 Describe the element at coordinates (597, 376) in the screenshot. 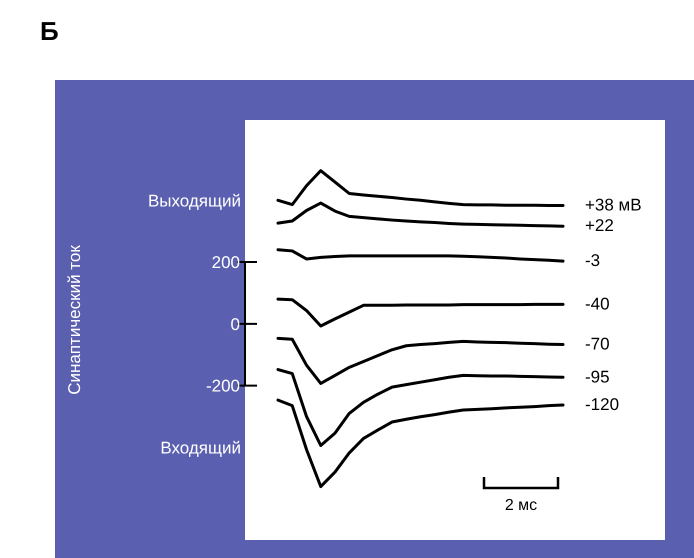

I see `series-label: -95` at that location.